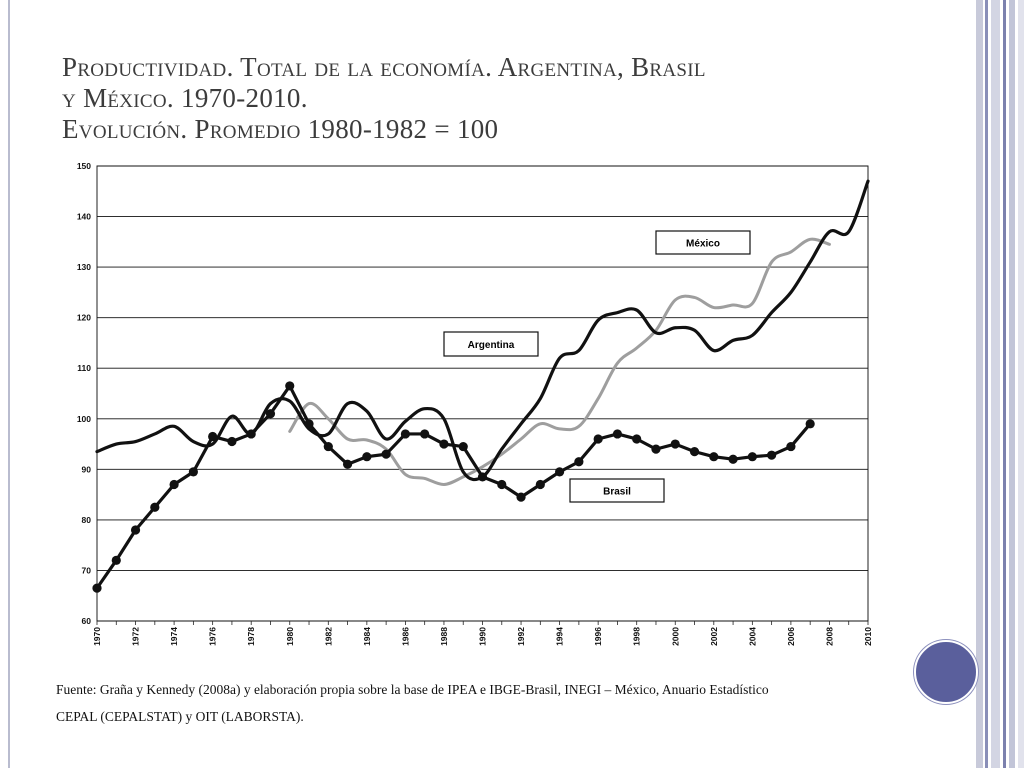 This screenshot has height=768, width=1024. I want to click on data-point-brasil-1984, so click(367, 457).